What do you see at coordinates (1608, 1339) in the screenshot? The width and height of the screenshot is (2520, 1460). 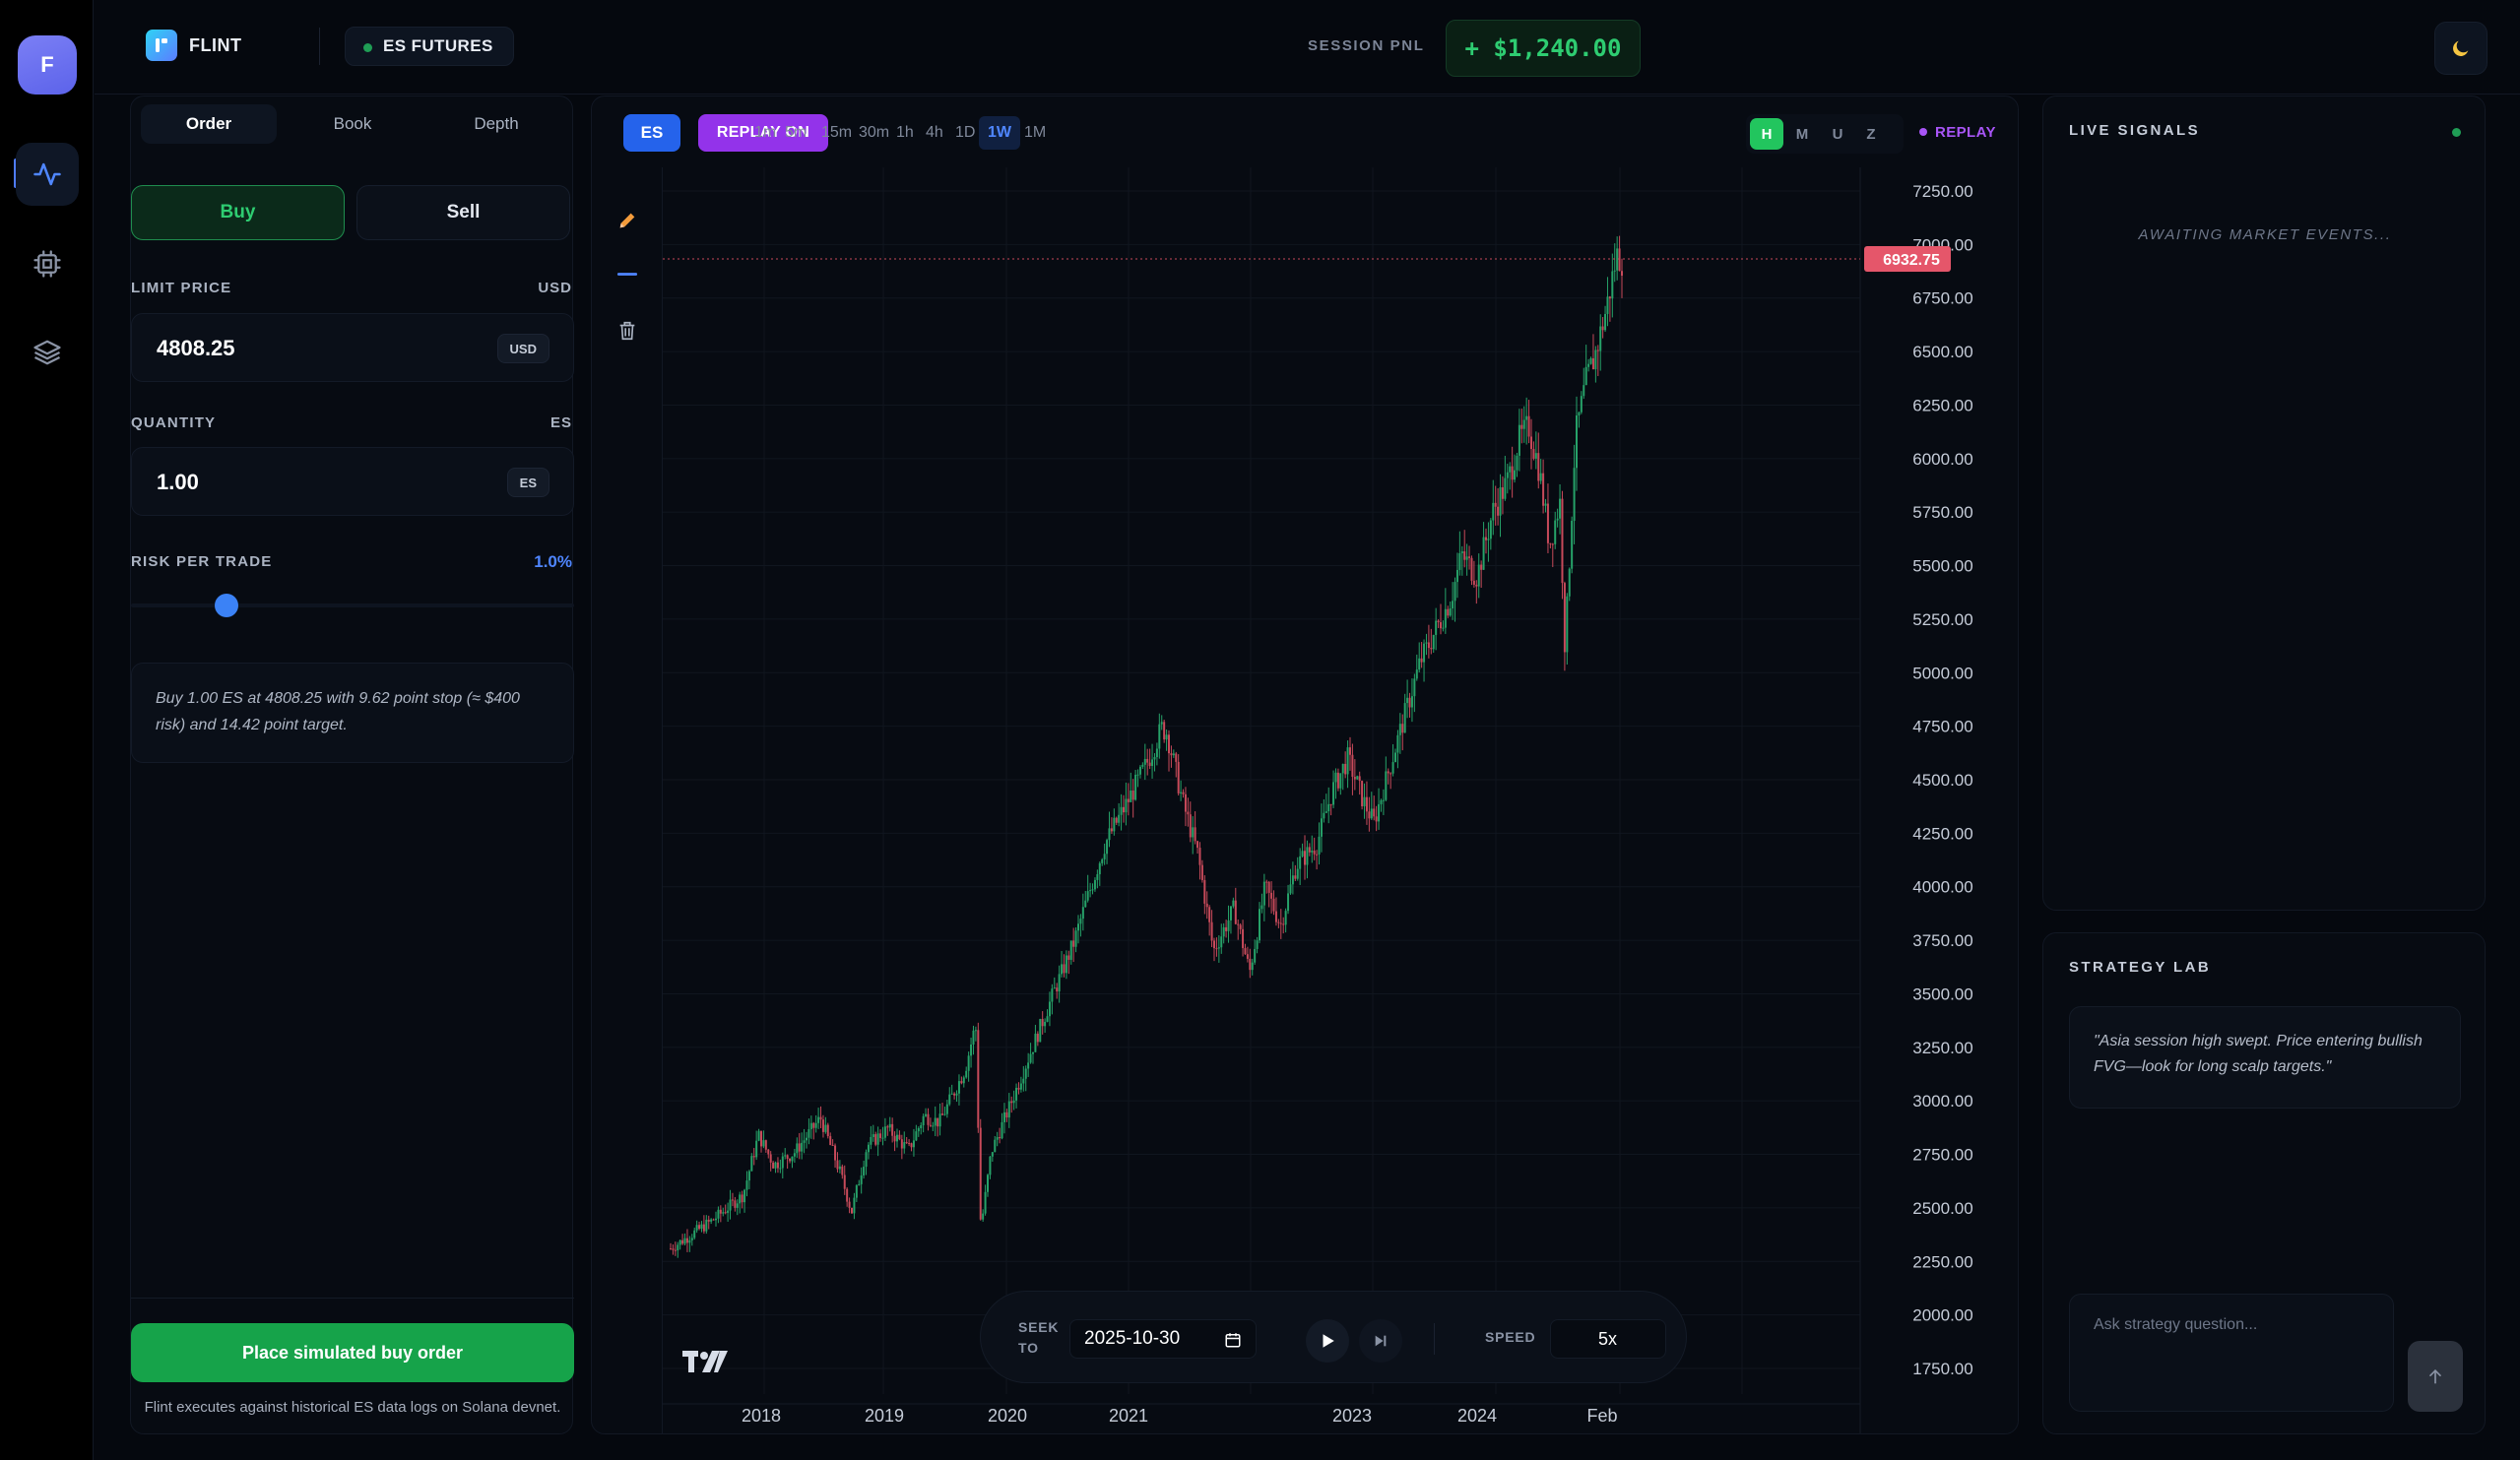 I see `speed-input: 5x` at bounding box center [1608, 1339].